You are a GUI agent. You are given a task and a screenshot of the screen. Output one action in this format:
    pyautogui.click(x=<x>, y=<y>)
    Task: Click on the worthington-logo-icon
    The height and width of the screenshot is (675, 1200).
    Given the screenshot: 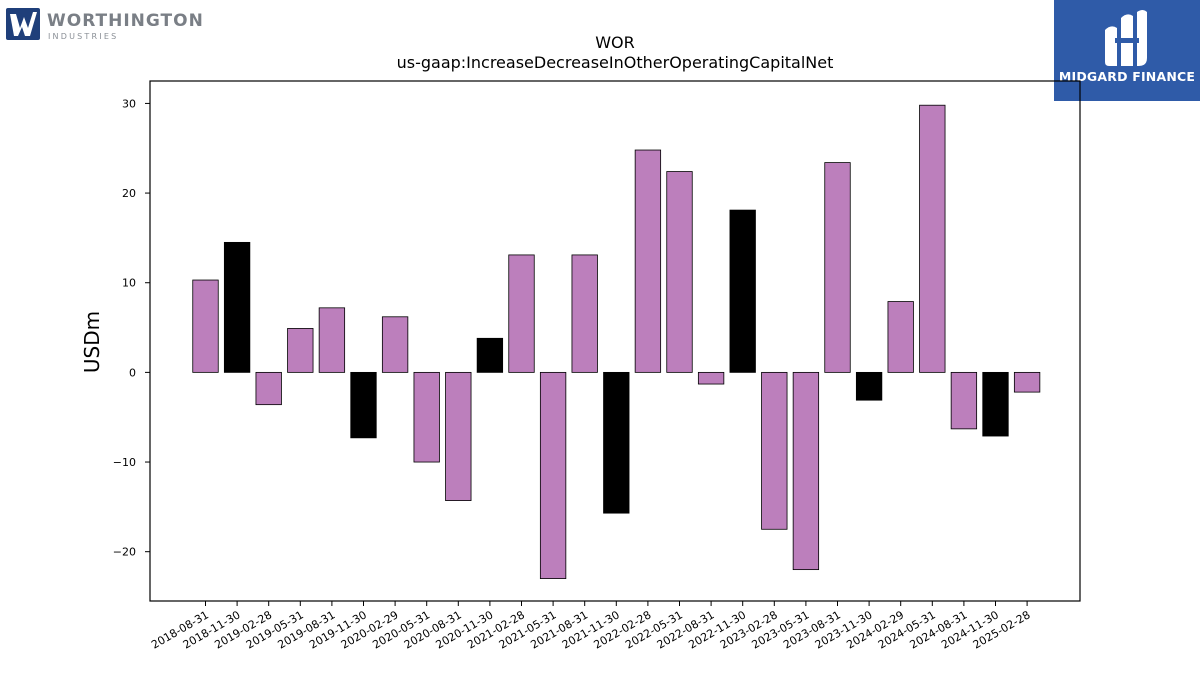 What is the action you would take?
    pyautogui.click(x=23, y=24)
    